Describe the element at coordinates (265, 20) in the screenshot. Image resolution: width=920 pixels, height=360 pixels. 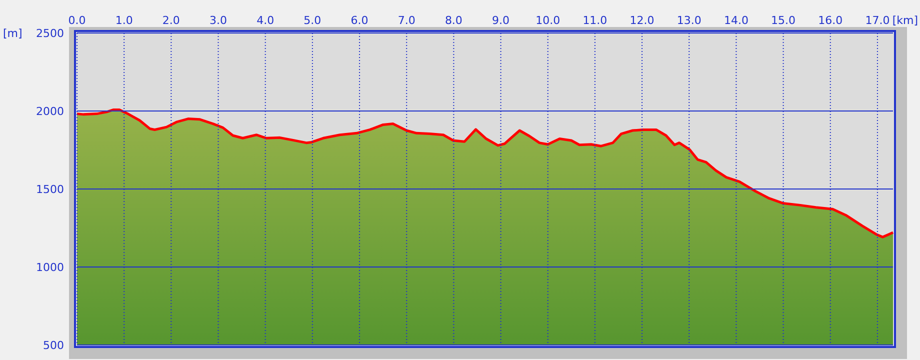
I see `x-tick-label: 4.0` at that location.